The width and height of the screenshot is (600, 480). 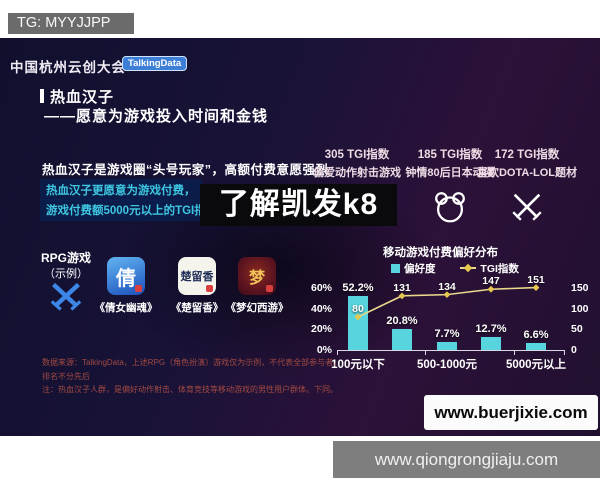 I want to click on chart-plot-area: 52.2% 20.8% 7.7% 12.7% 6.6% 80 131 134 147 151, so click(x=451, y=314).